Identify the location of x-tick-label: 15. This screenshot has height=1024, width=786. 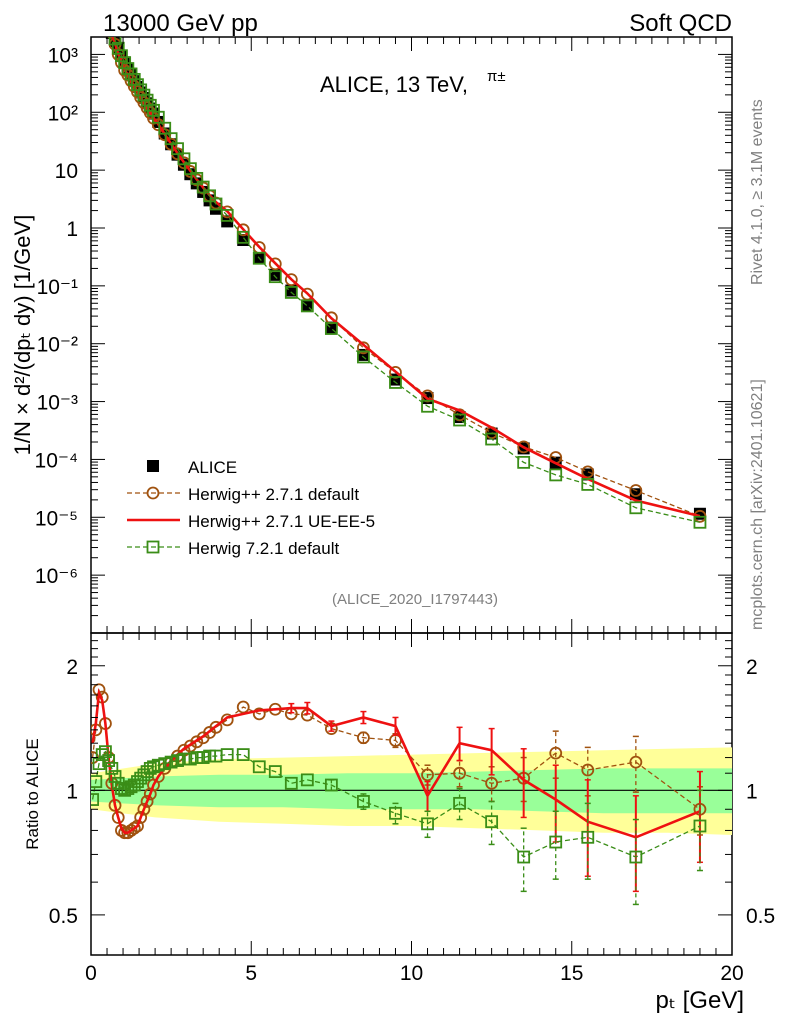
(571, 973).